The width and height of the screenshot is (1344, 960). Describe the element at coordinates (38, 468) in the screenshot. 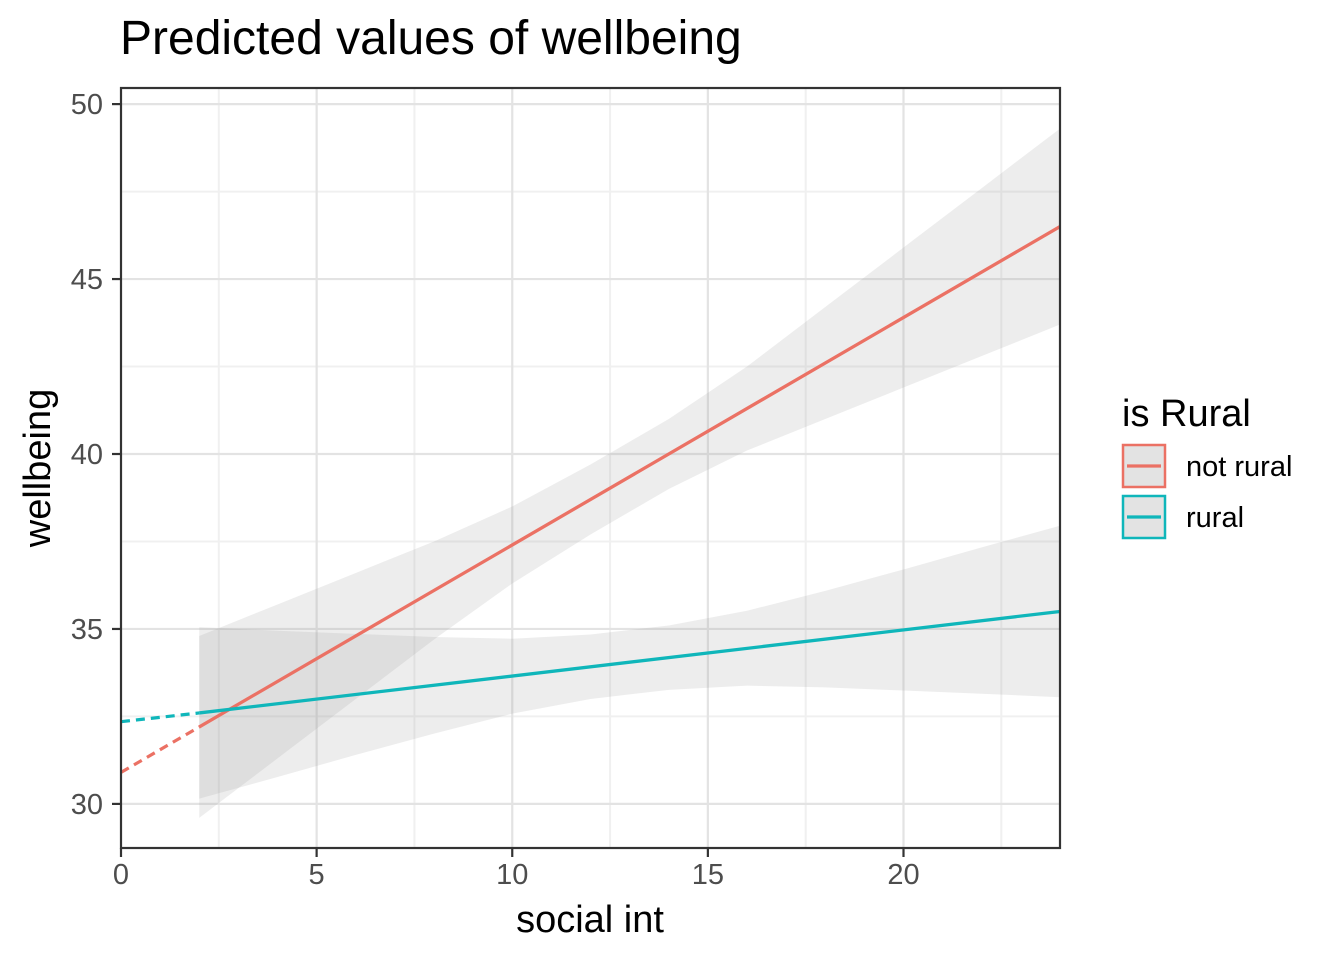

I see `y-axis-title: wellbeing` at that location.